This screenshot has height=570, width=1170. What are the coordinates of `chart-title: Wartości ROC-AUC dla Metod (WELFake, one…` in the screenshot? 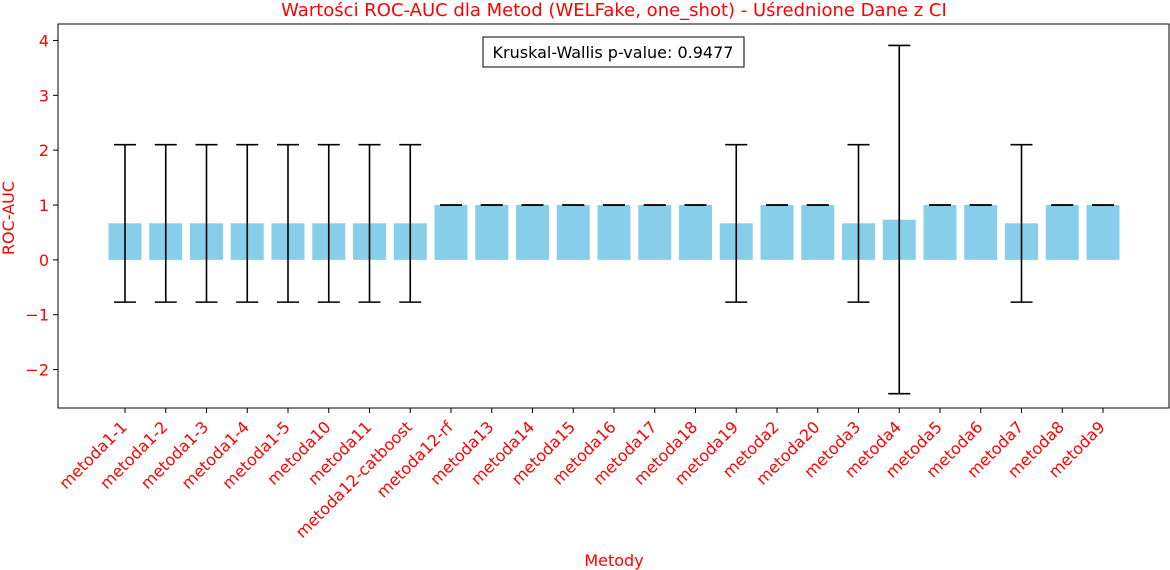 It's located at (614, 10).